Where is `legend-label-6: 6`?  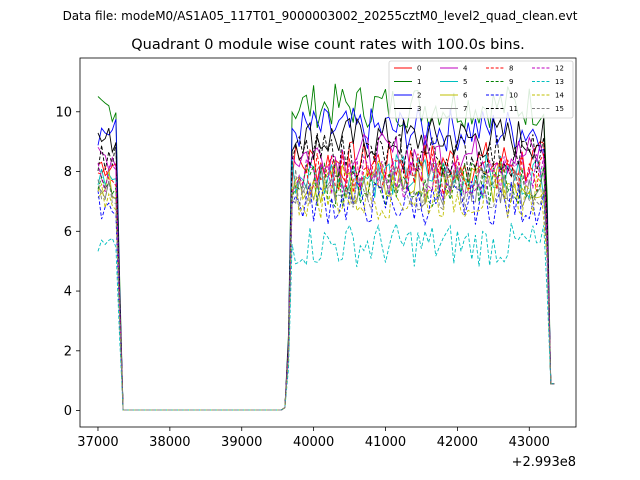
legend-label-6: 6 is located at coordinates (465, 96).